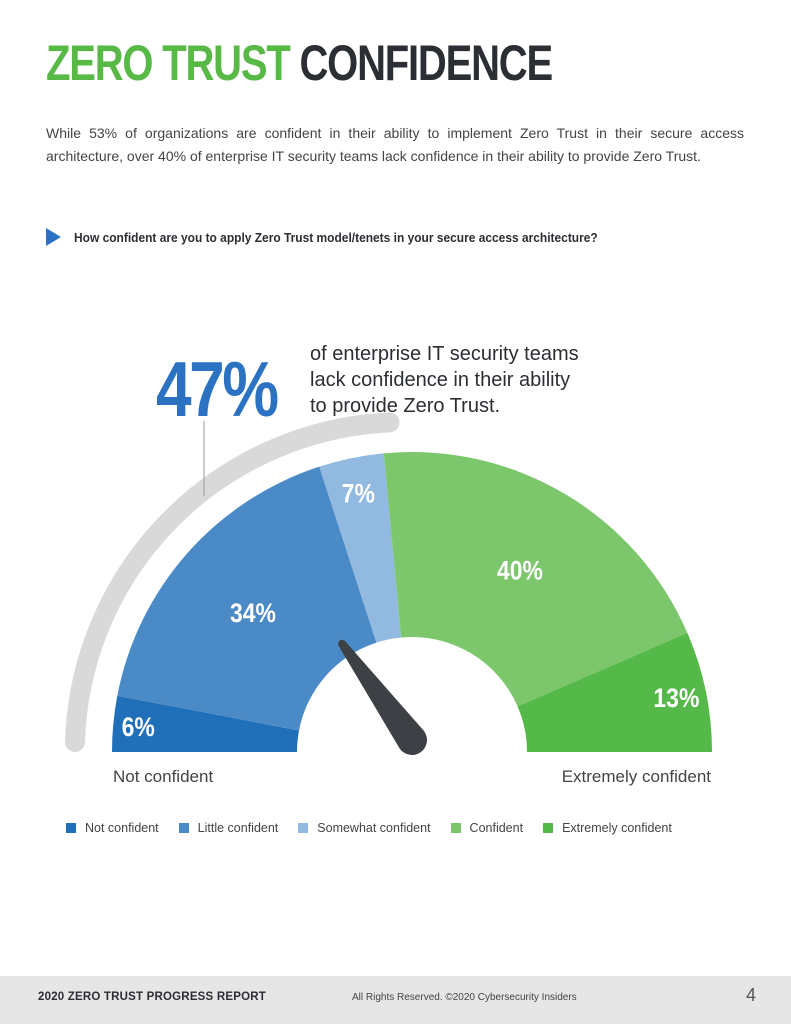 This screenshot has height=1024, width=791. What do you see at coordinates (520, 571) in the screenshot?
I see `data-label: 40%` at bounding box center [520, 571].